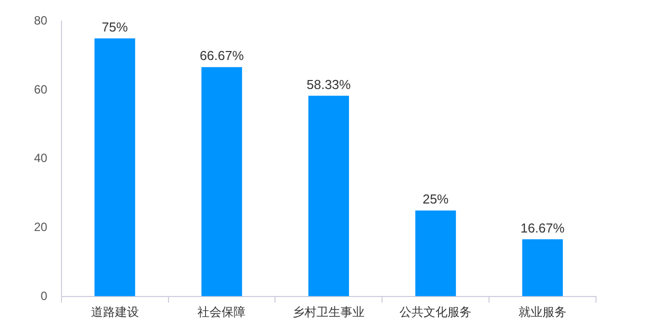 This screenshot has width=646, height=329. I want to click on y-tick-label: 40, so click(41, 158).